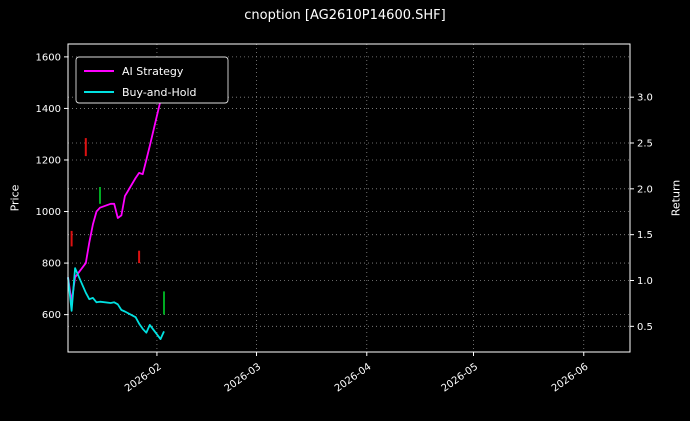 This screenshot has width=690, height=421. What do you see at coordinates (159, 92) in the screenshot?
I see `legend-label: Buy-and-Hold` at bounding box center [159, 92].